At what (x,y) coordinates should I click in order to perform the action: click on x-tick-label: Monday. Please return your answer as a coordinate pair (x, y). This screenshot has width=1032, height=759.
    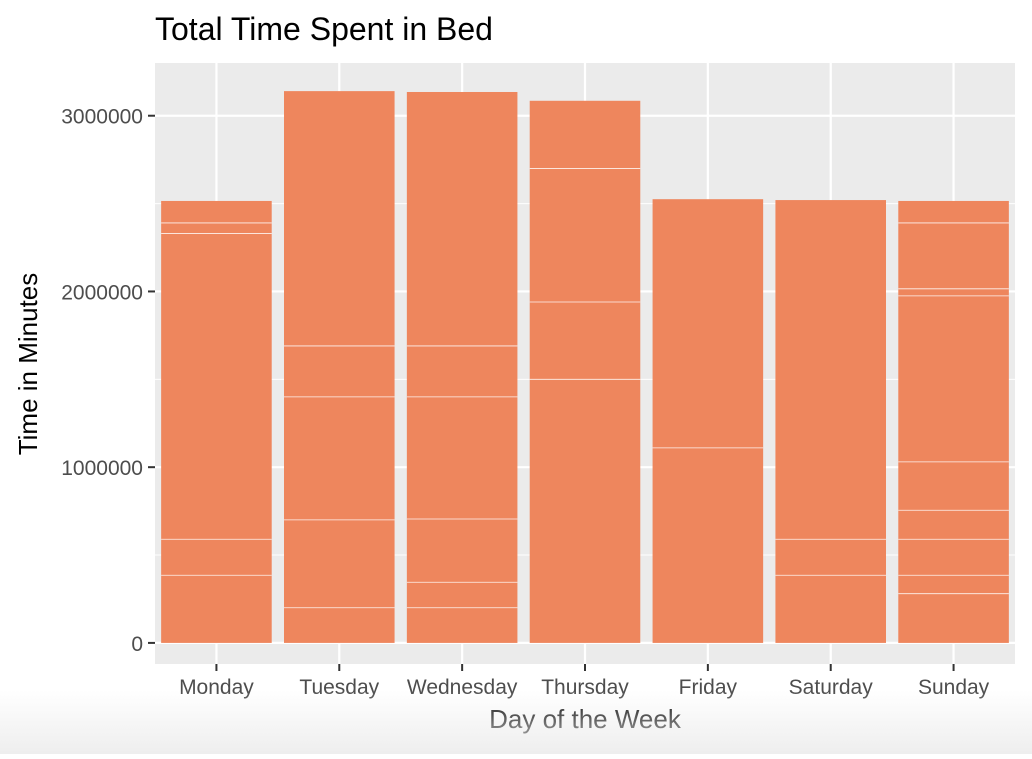
    Looking at the image, I should click on (216, 687).